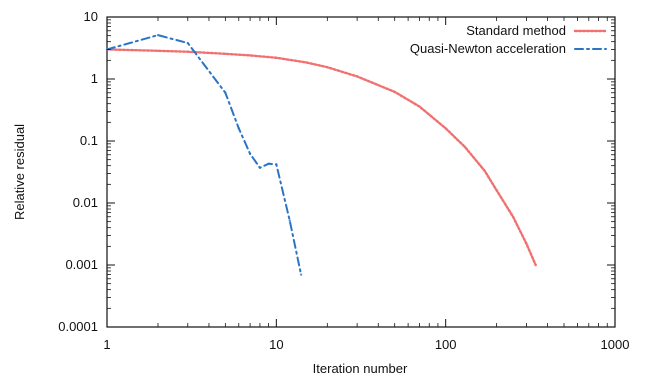  I want to click on y-tick-label: 0.01, so click(85, 202).